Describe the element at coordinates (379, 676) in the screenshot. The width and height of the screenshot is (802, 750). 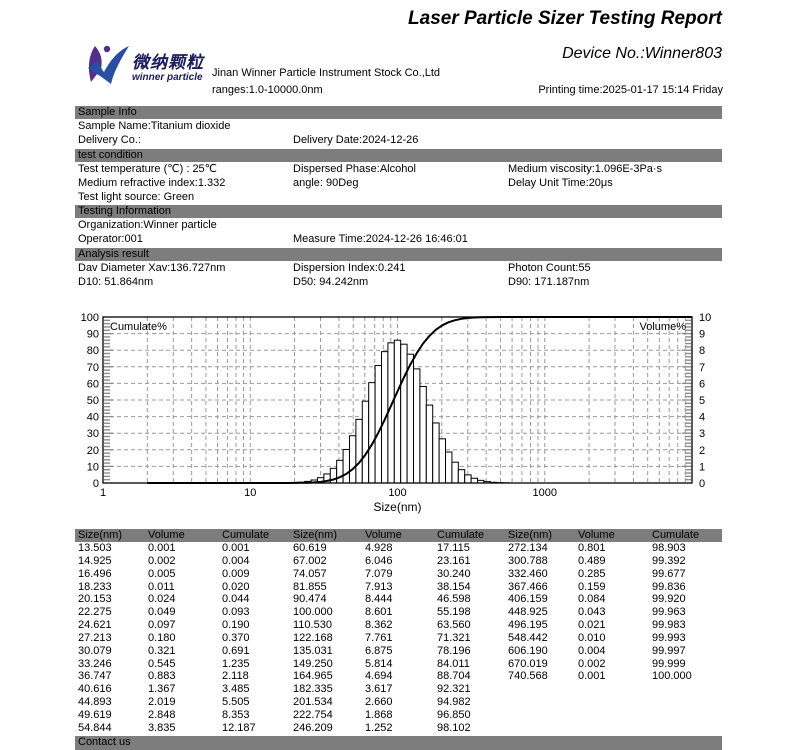
I see `table-cell: 4.694` at that location.